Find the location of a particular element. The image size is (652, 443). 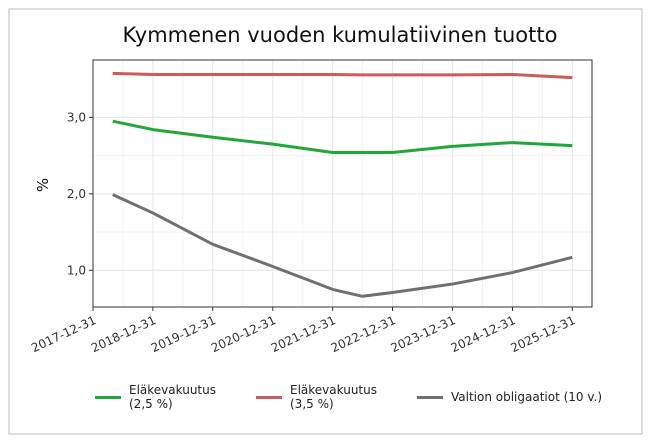

legend-item: Eläkevakuutus (3,5 %) is located at coordinates (325, 397).